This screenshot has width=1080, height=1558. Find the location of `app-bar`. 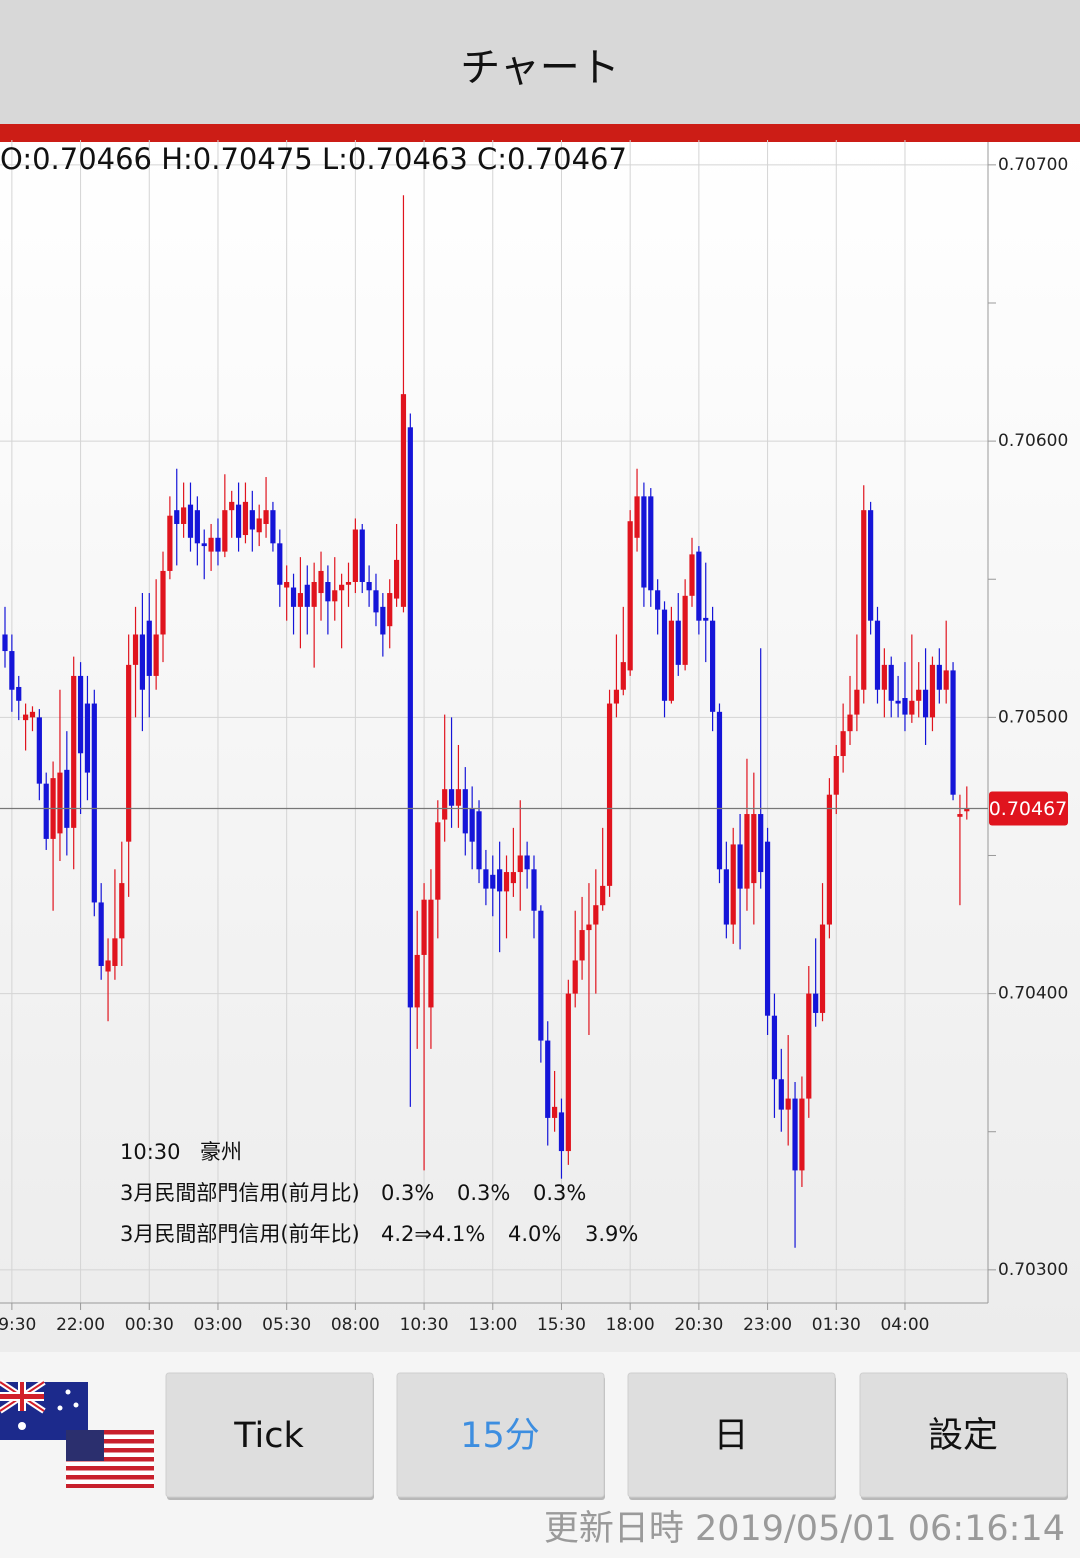

app-bar is located at coordinates (540, 62).